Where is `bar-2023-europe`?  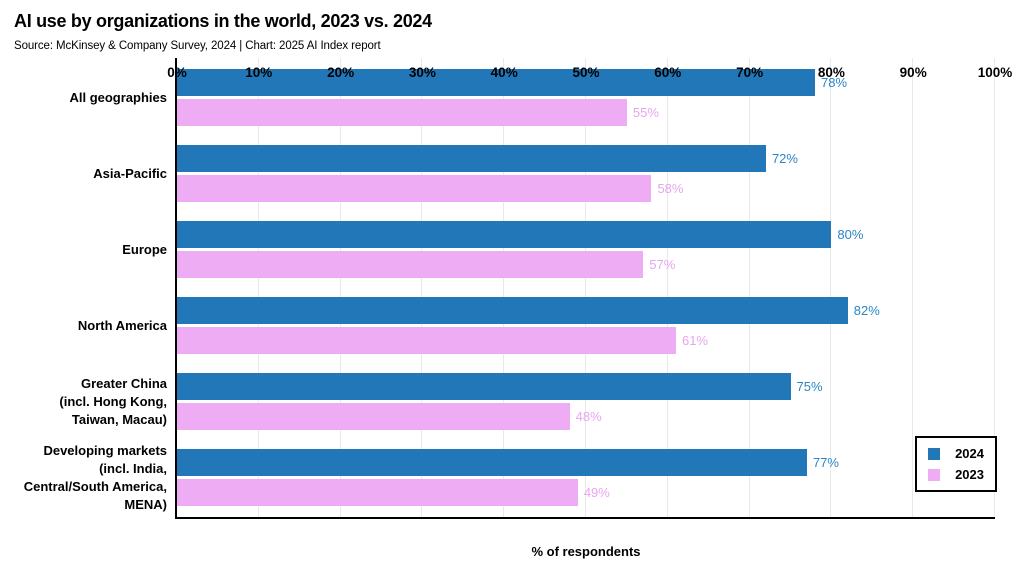 bar-2023-europe is located at coordinates (410, 264).